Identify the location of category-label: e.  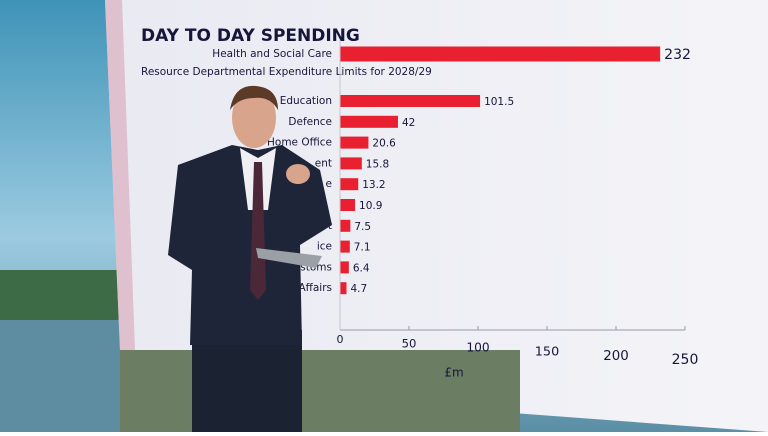
(329, 184).